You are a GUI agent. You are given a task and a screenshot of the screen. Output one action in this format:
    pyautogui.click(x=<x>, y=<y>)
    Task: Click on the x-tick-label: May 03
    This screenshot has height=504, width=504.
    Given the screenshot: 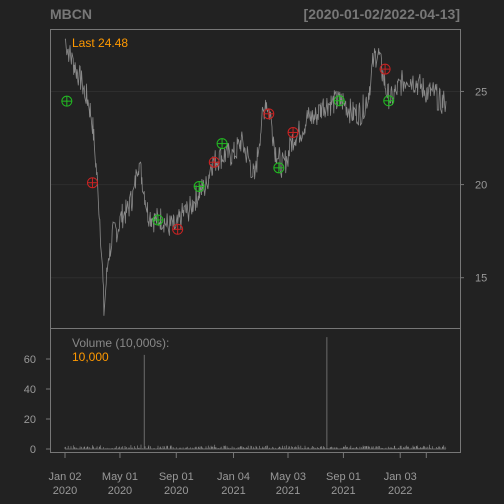 What is the action you would take?
    pyautogui.click(x=288, y=477)
    